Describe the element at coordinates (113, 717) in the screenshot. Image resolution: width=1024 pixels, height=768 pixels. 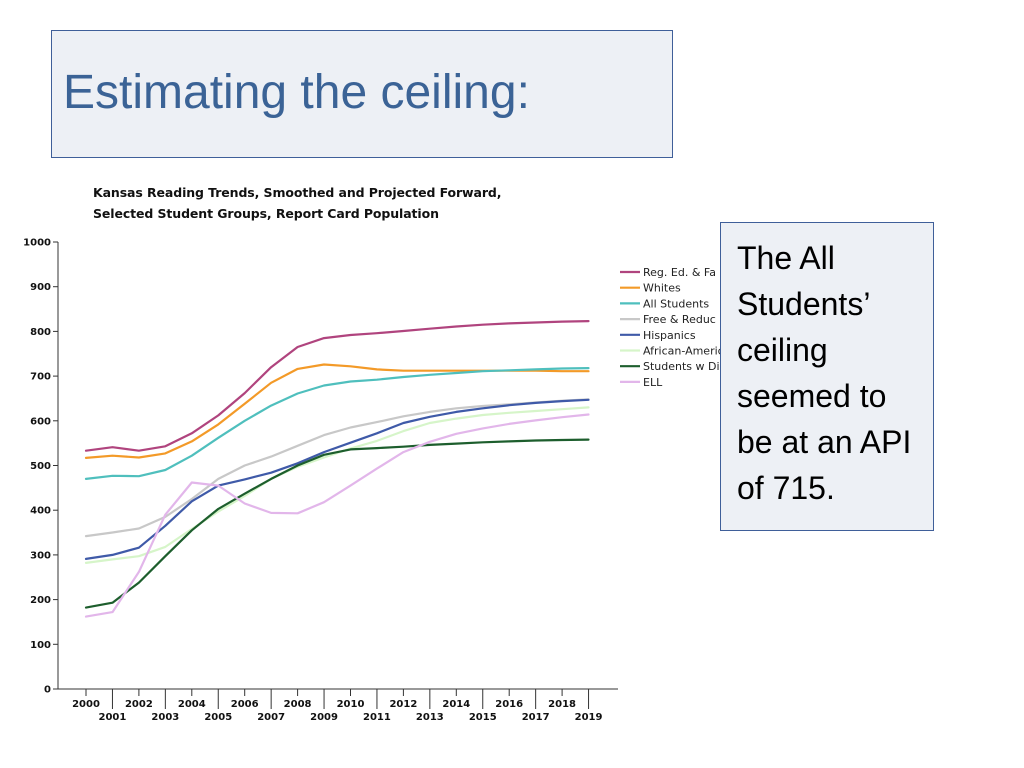
I see `x-tick-label: 2001` at that location.